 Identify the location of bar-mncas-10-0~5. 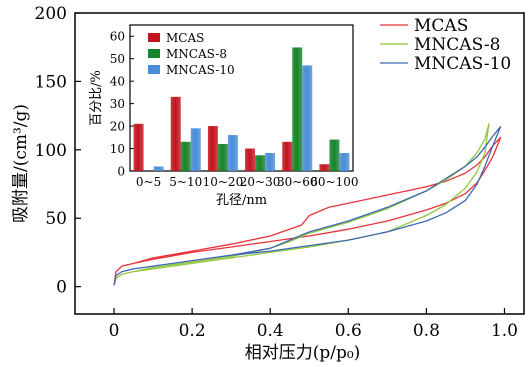
(158, 168).